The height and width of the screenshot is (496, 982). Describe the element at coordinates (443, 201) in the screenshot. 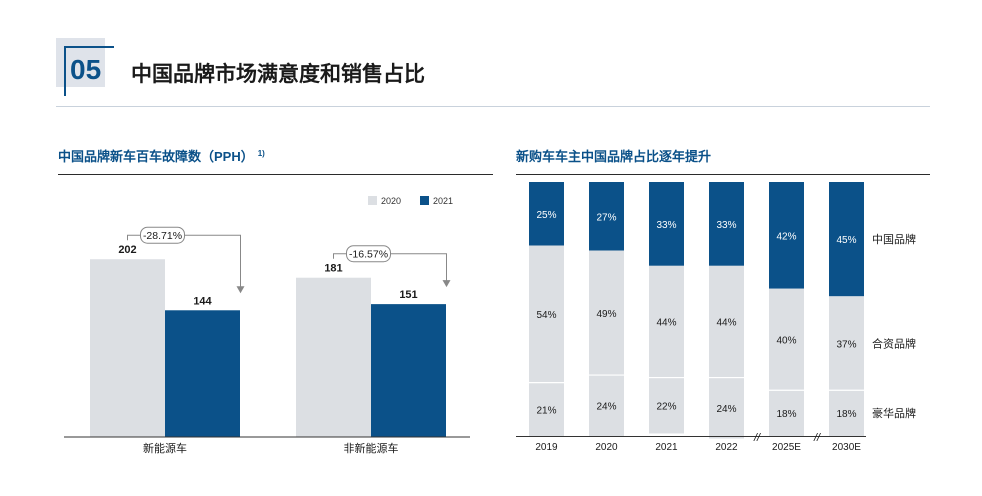

I see `legend-label-2021: 2021` at that location.